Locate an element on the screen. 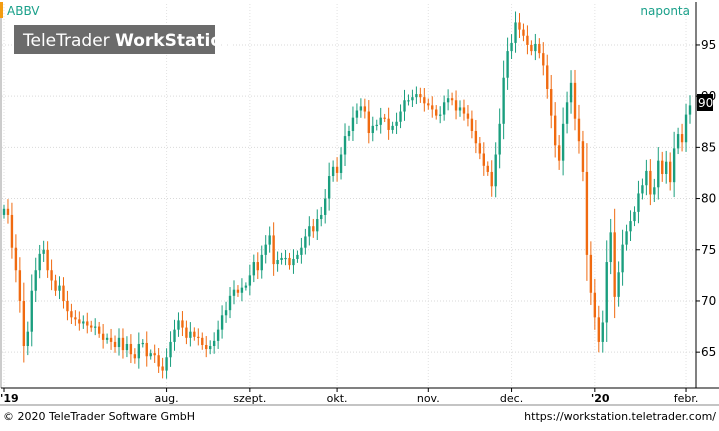 This screenshot has width=719, height=431. x-tick-label: nov. is located at coordinates (428, 398).